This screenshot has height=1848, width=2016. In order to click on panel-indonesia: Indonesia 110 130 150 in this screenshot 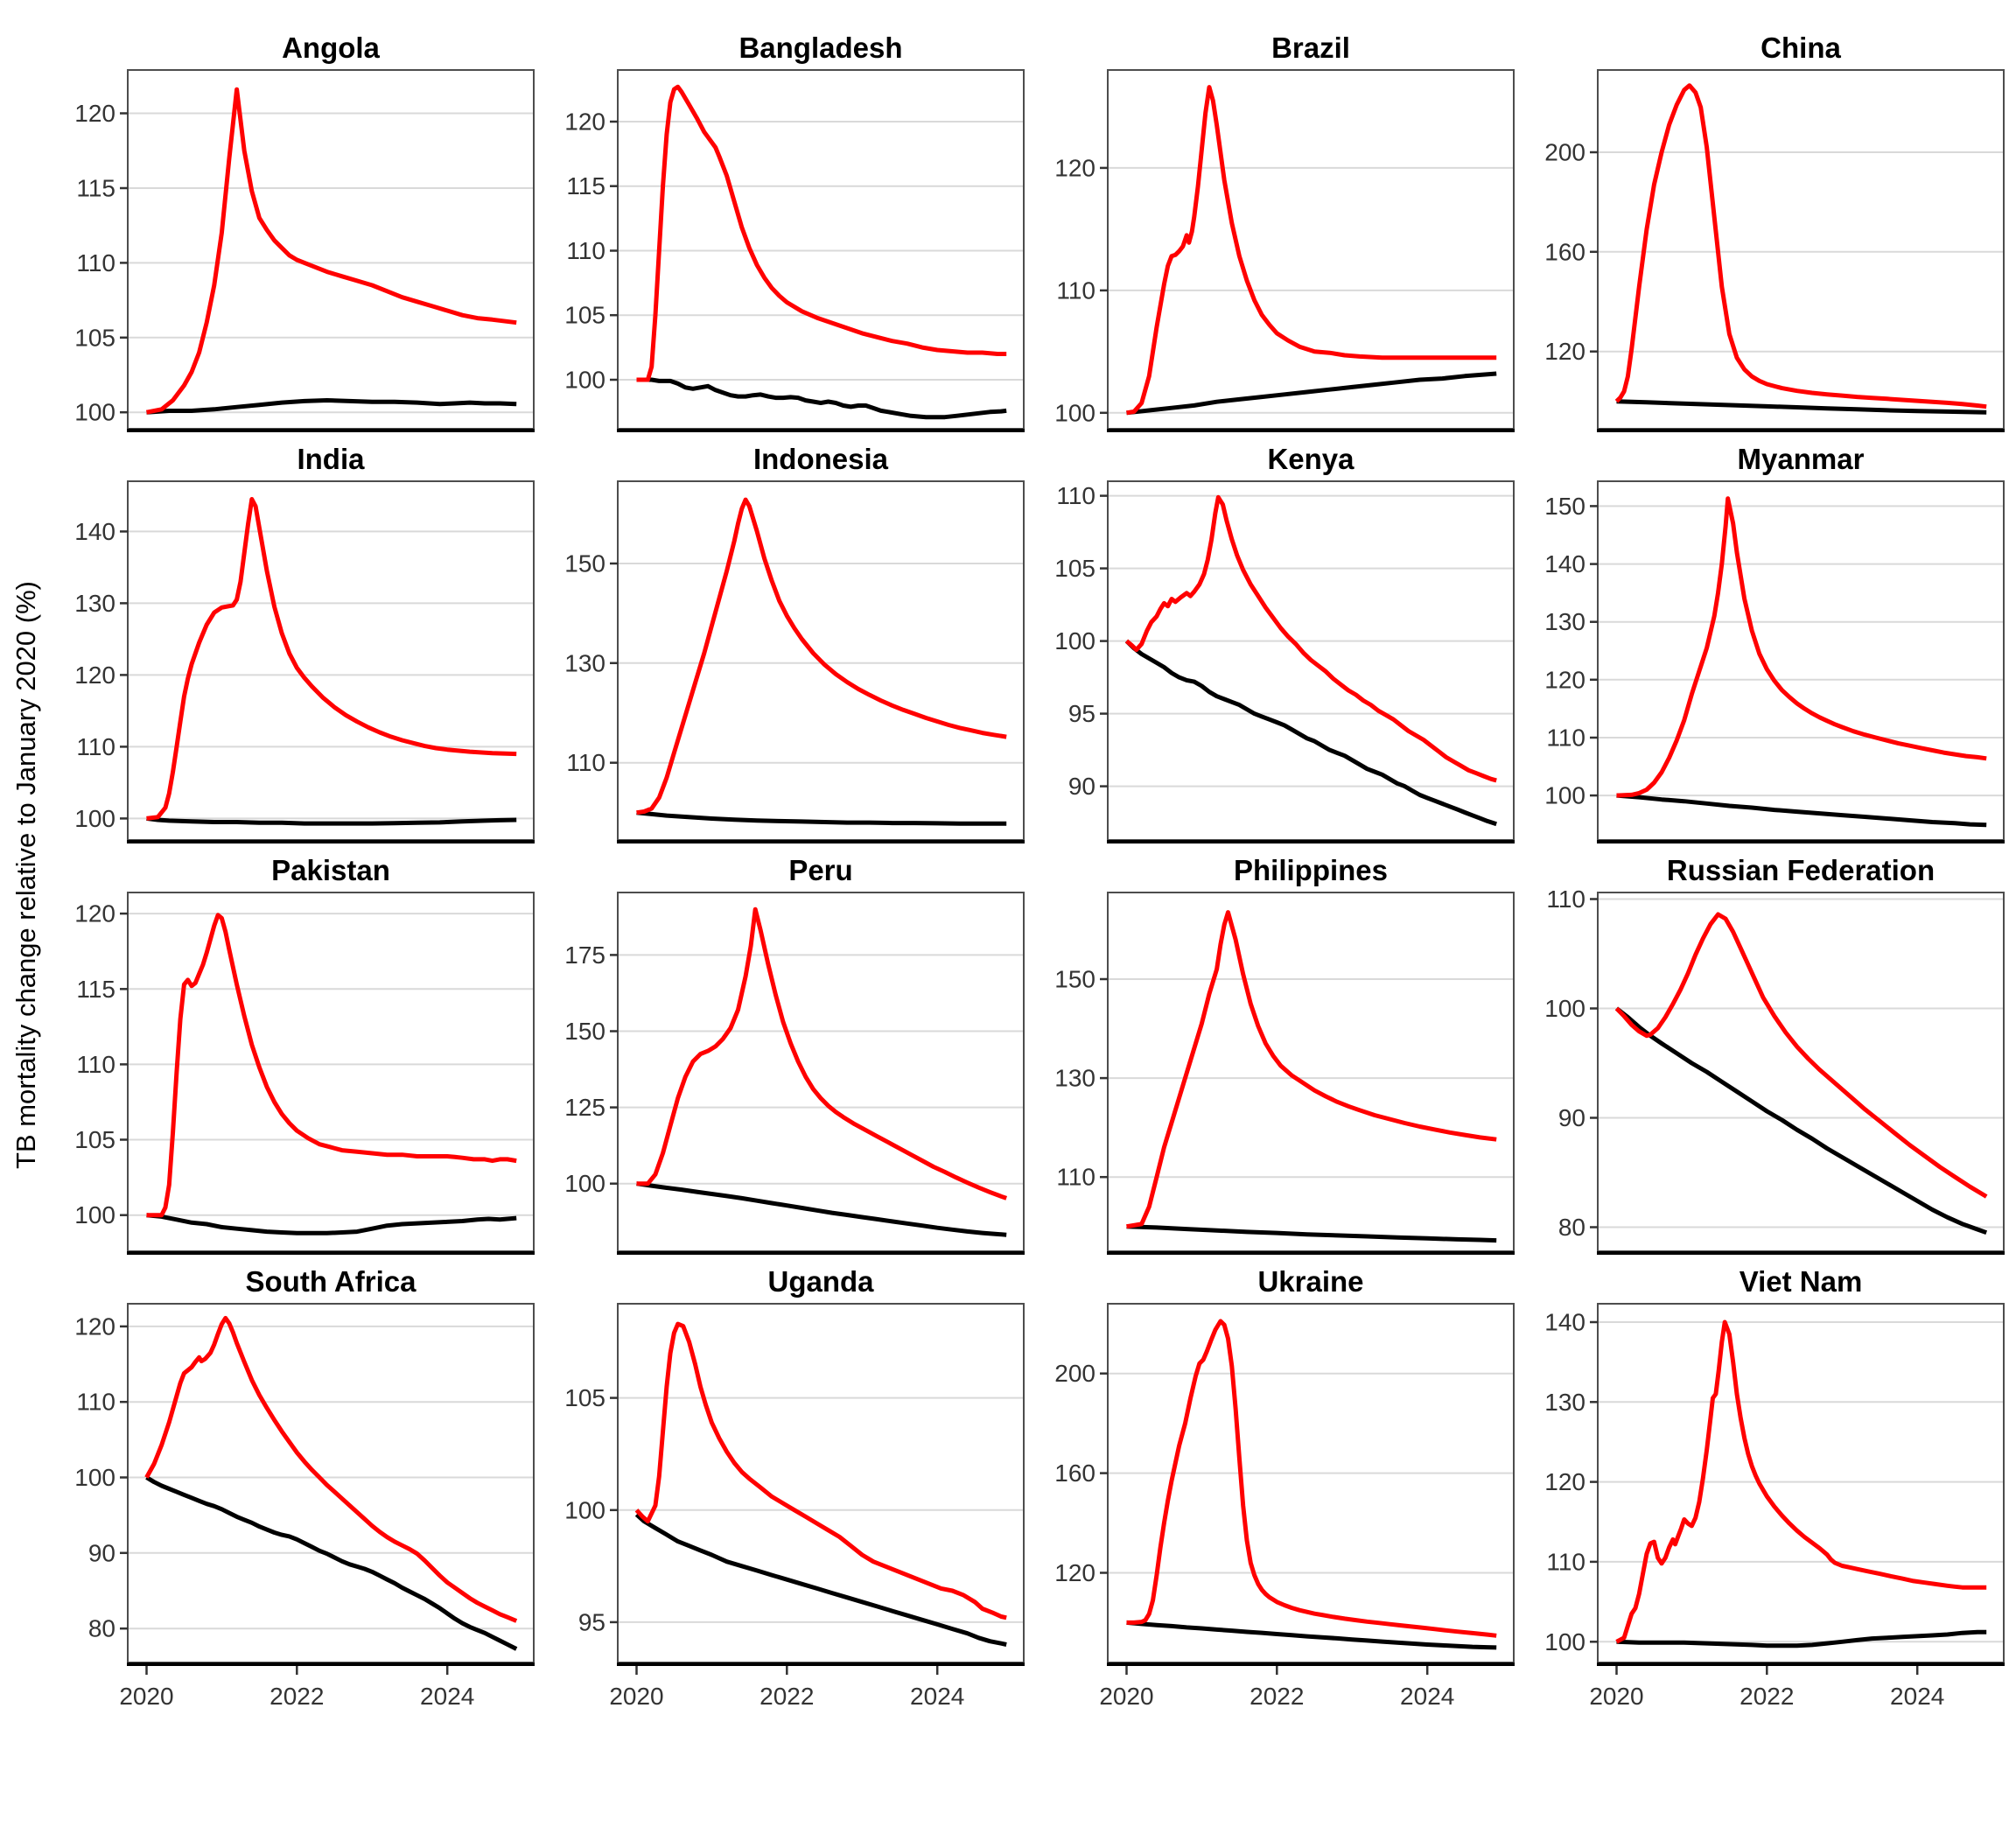, I will do `click(784, 650)`.